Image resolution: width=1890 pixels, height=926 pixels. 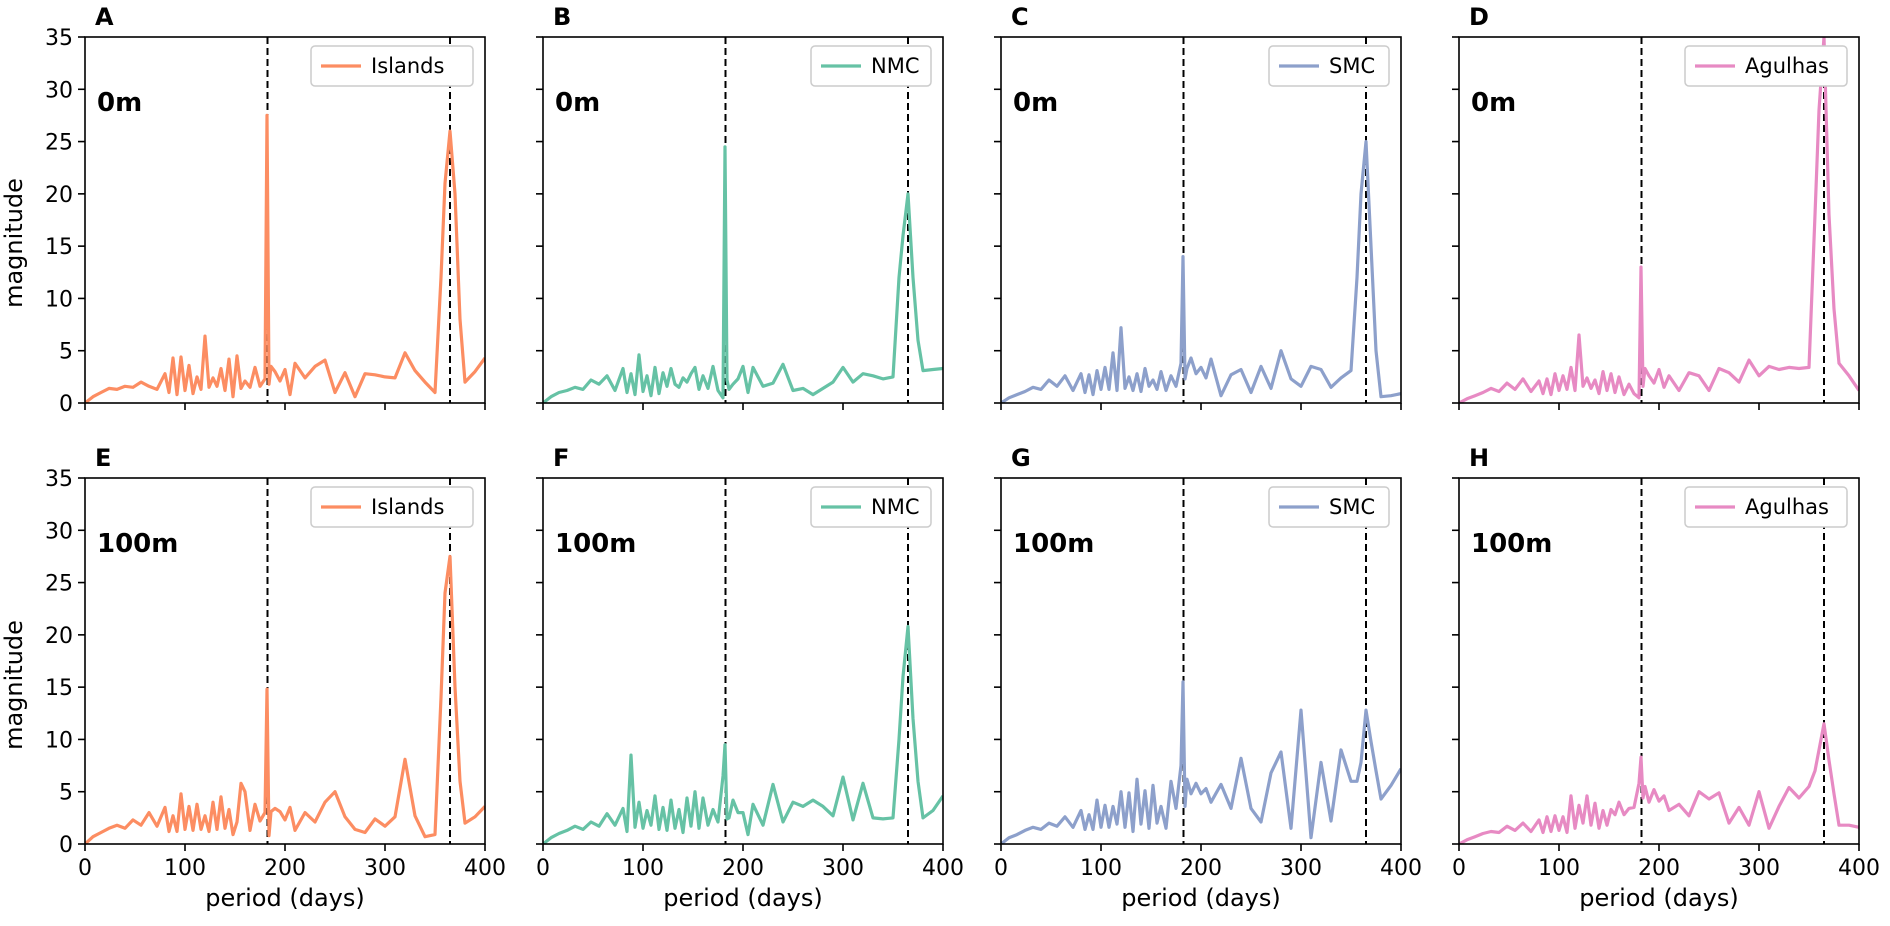 I want to click on ylabel-top: magnitude, so click(x=14, y=243).